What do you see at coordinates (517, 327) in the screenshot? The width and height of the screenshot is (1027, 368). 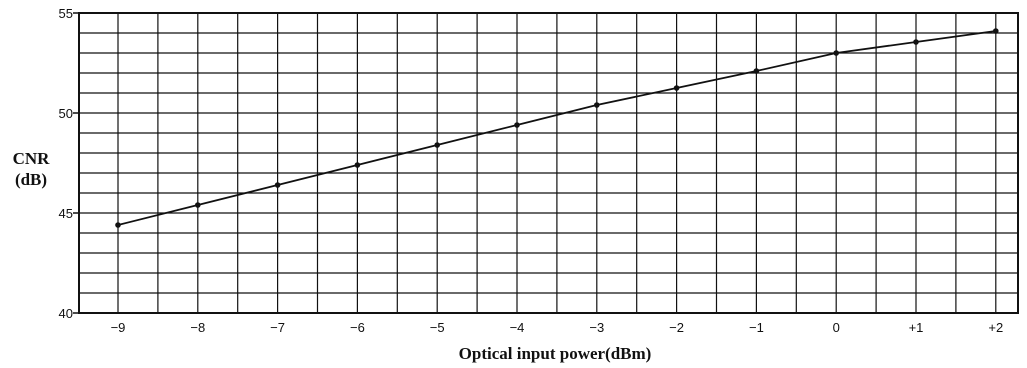 I see `x-tick-label: −4` at bounding box center [517, 327].